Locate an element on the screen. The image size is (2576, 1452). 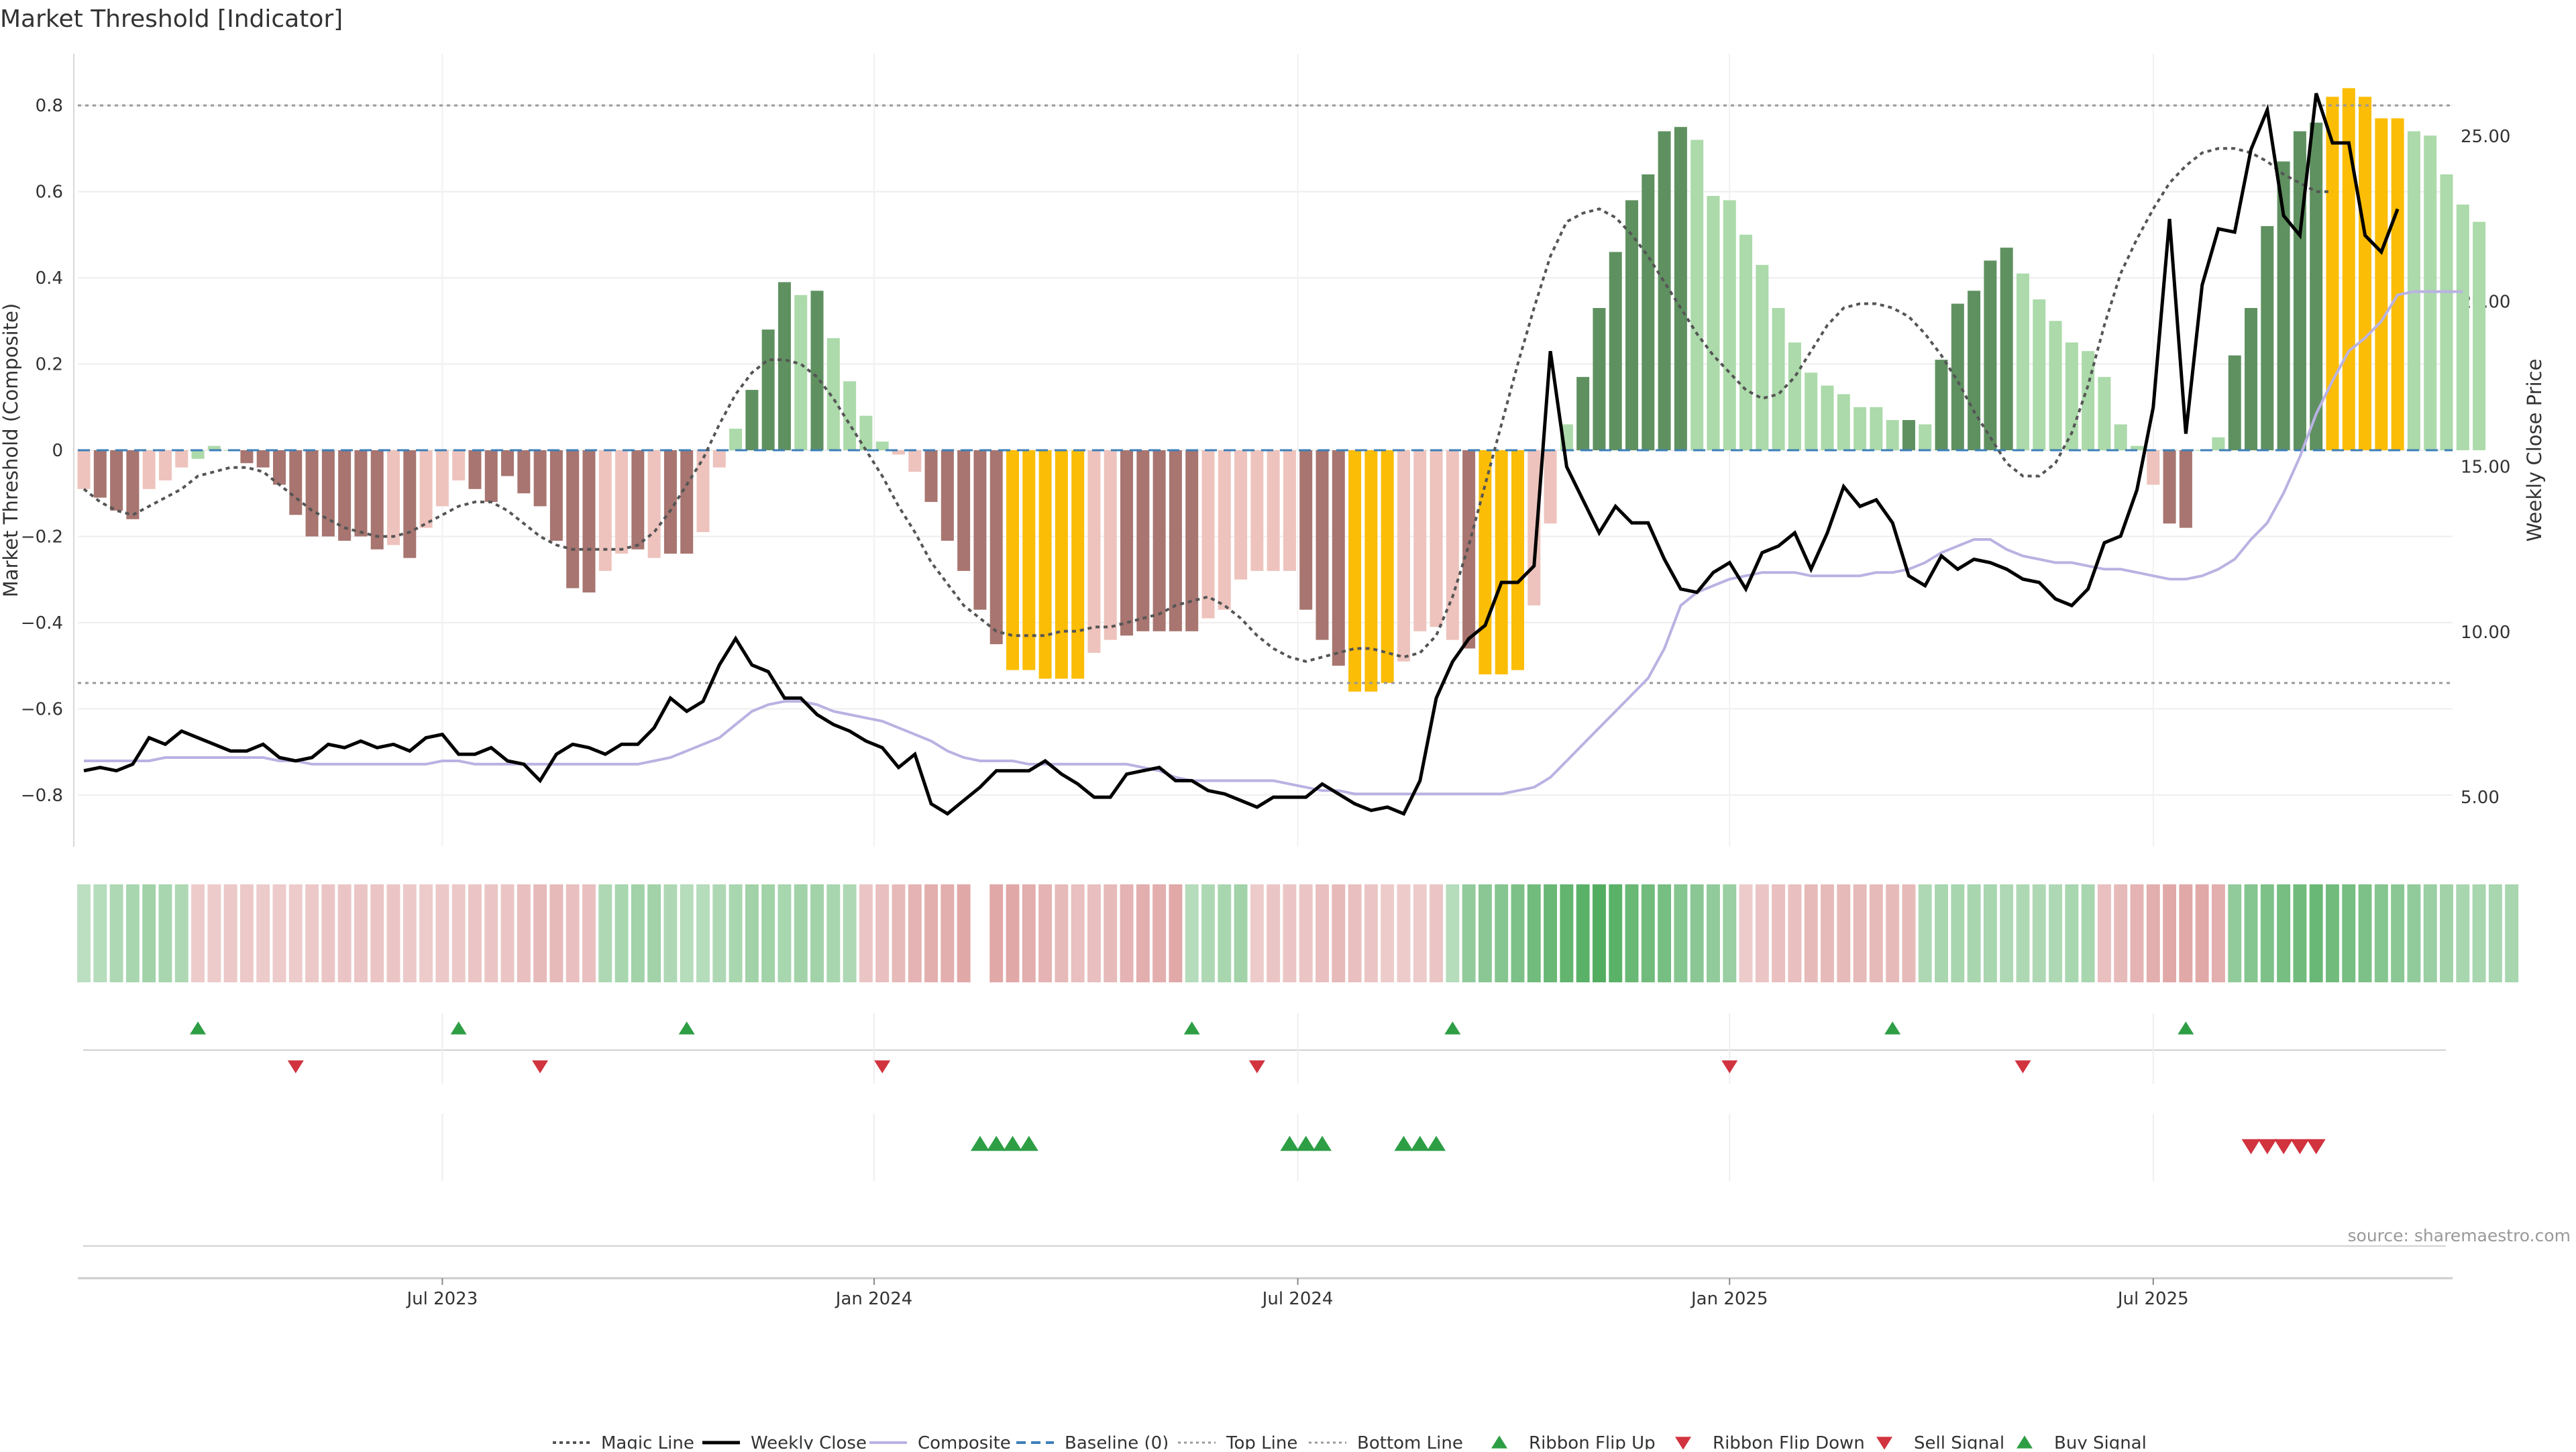
legend-label: Weekly Close is located at coordinates (809, 1441).